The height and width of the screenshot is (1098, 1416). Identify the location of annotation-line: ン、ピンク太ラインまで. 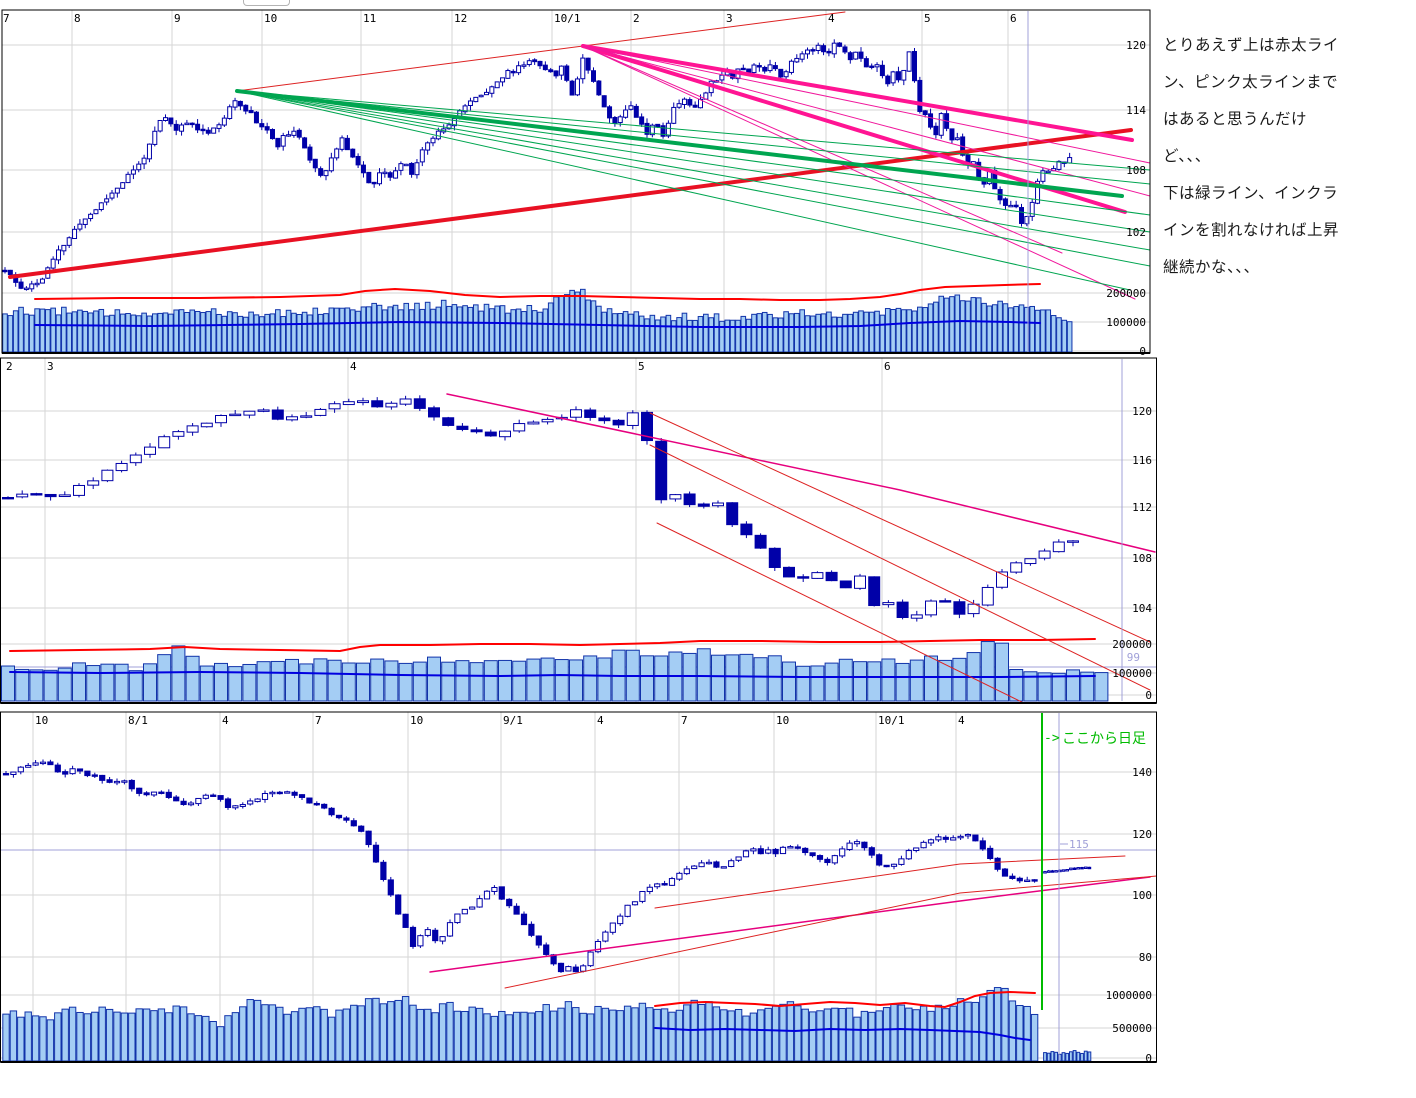
(1251, 82).